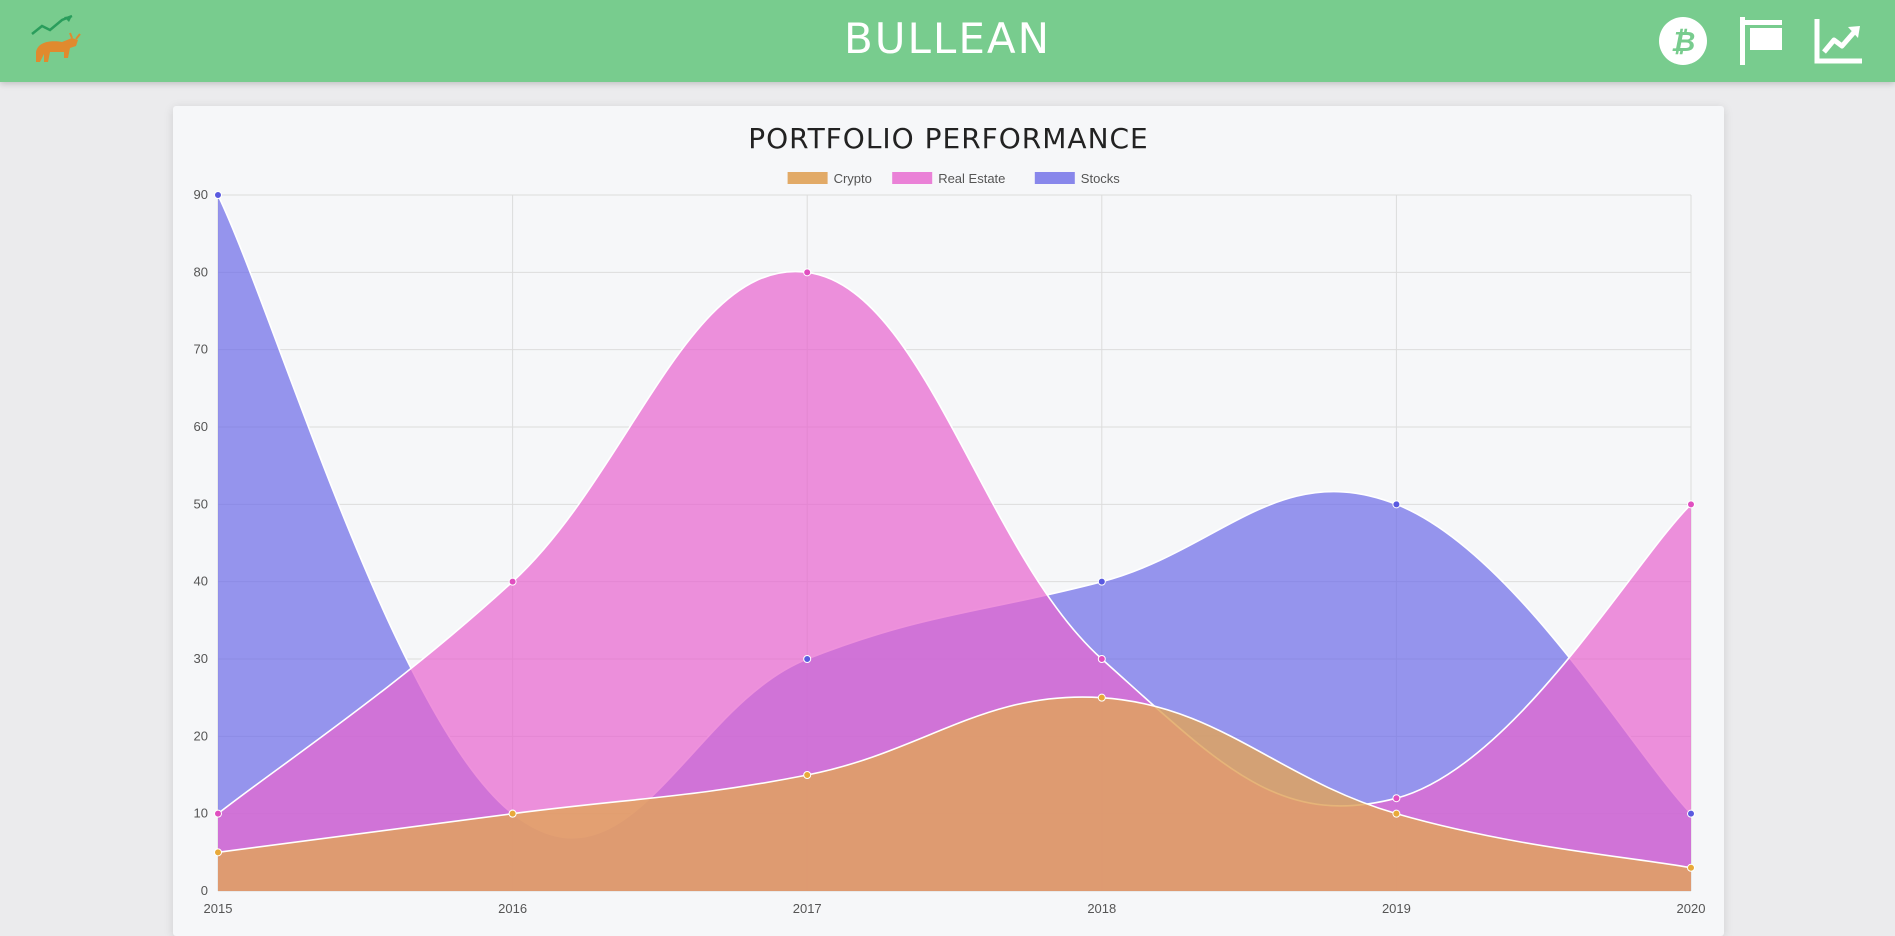 This screenshot has width=1895, height=936. I want to click on top-navigation-bar: BULLEAN ₿, so click(947, 41).